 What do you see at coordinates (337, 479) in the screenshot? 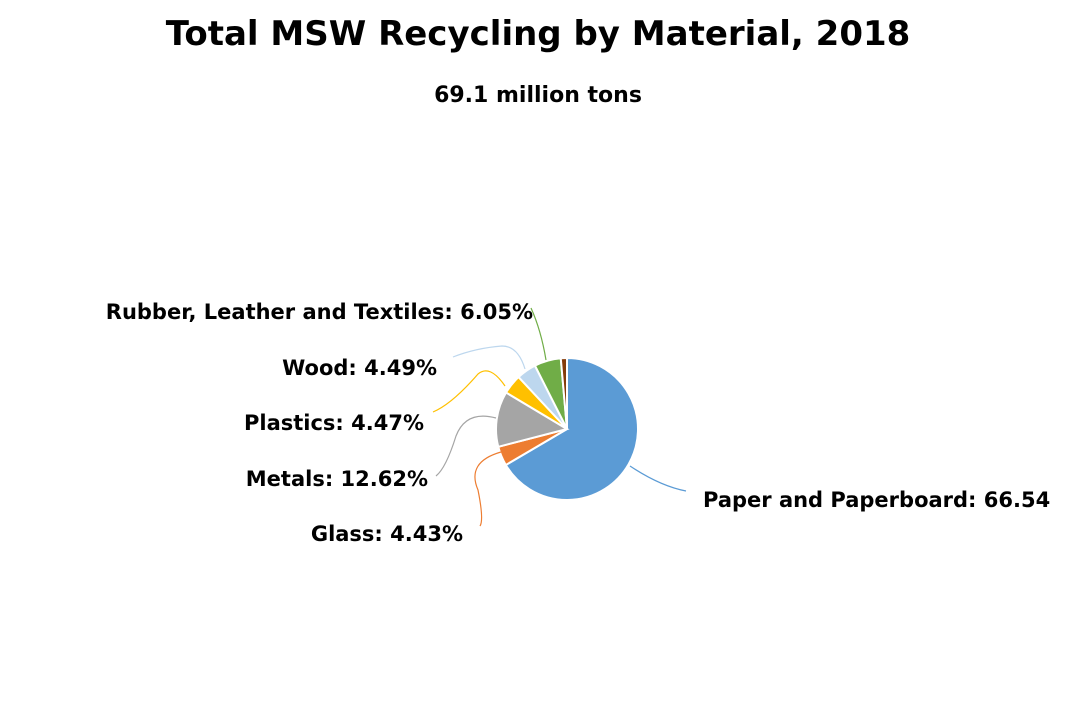
I see `data-label-metals: Metals: 12.62%` at bounding box center [337, 479].